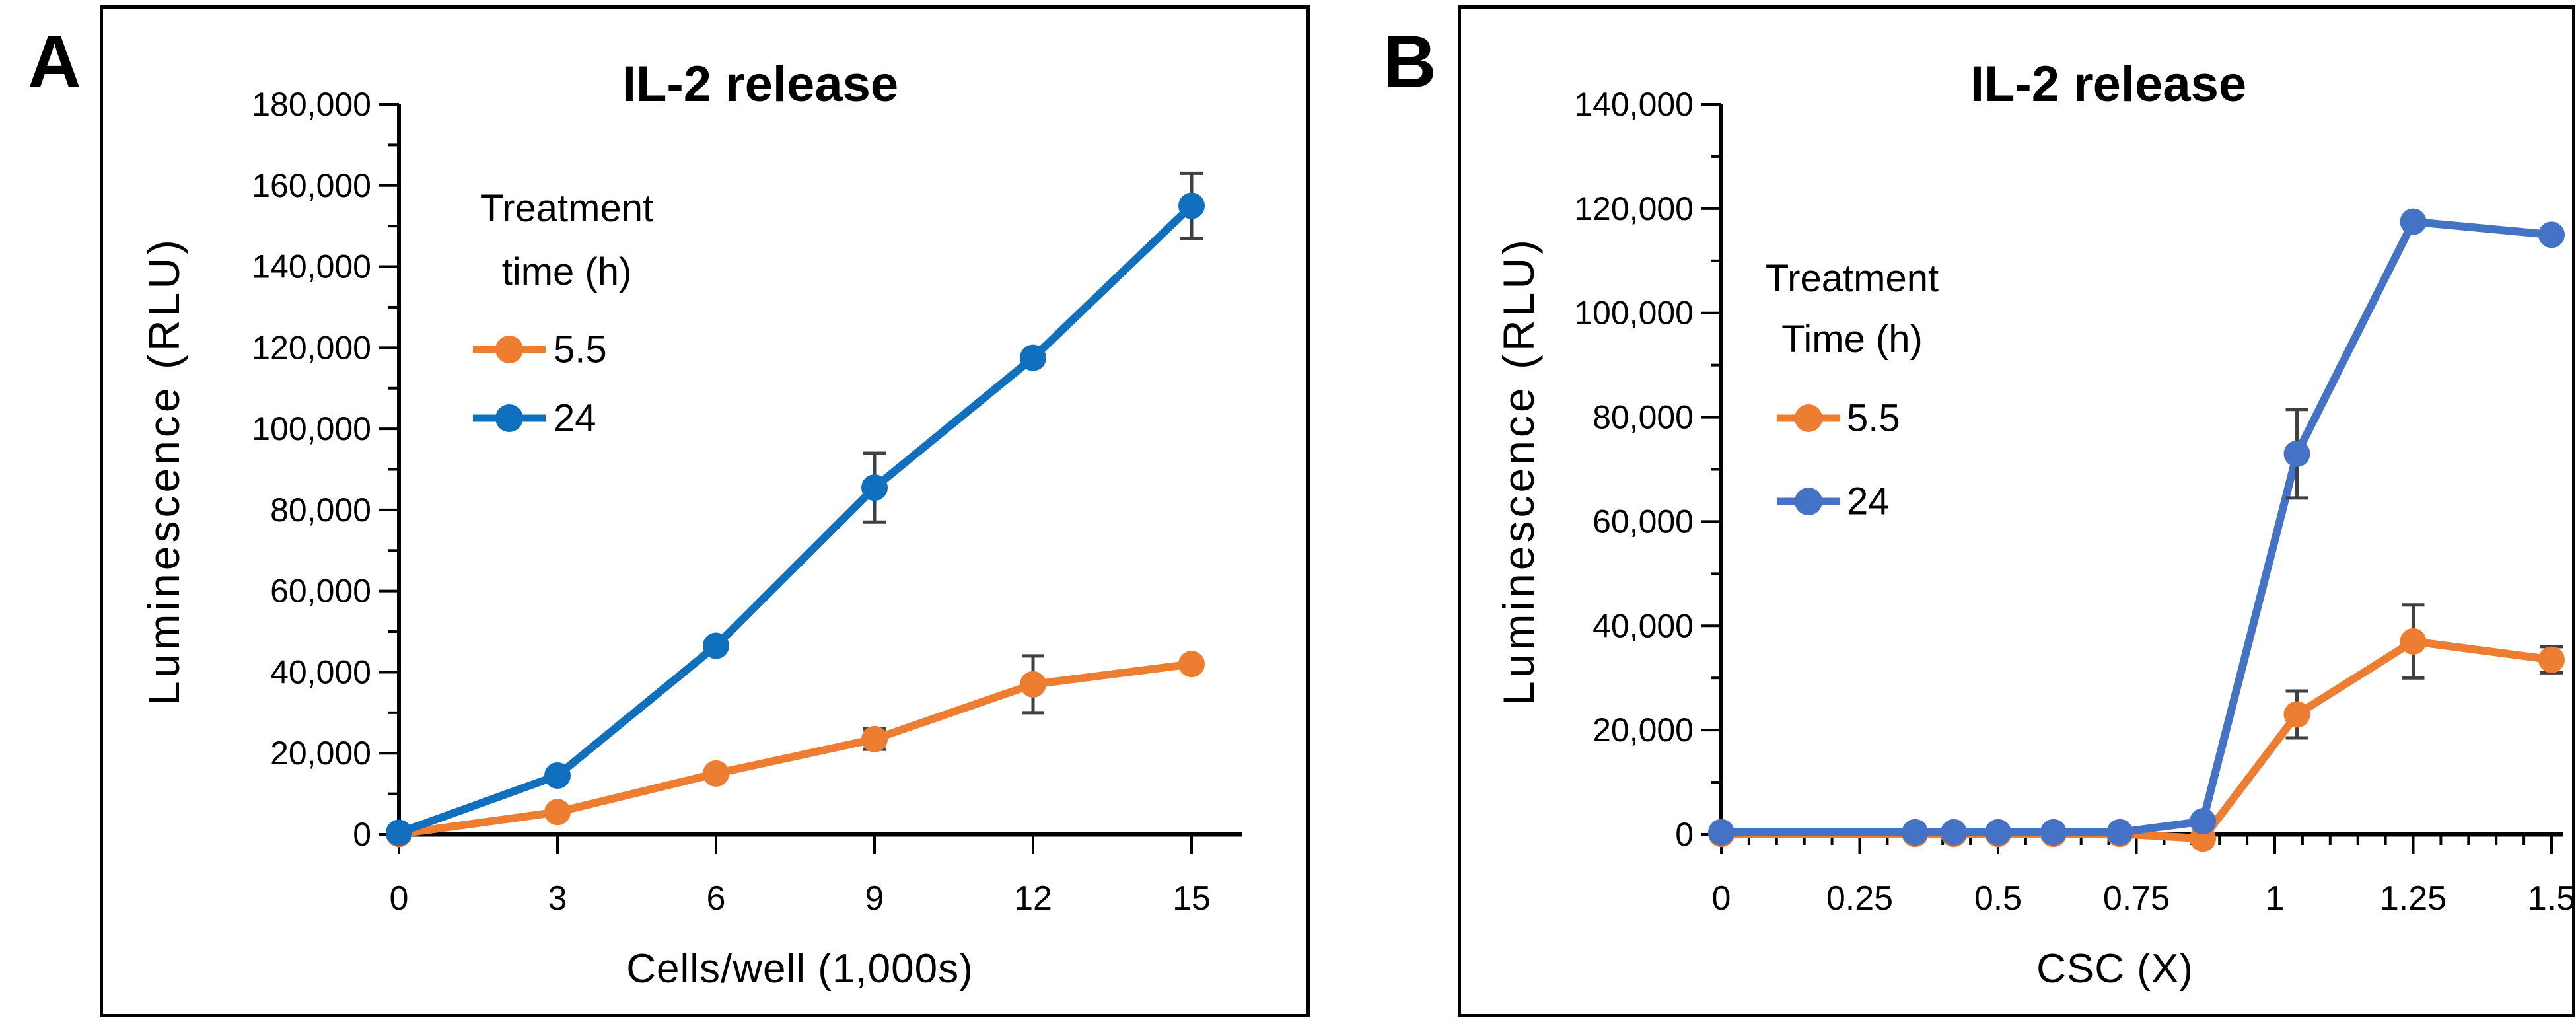 Image resolution: width=2576 pixels, height=1022 pixels. I want to click on legend-title-line: Time (h), so click(1852, 339).